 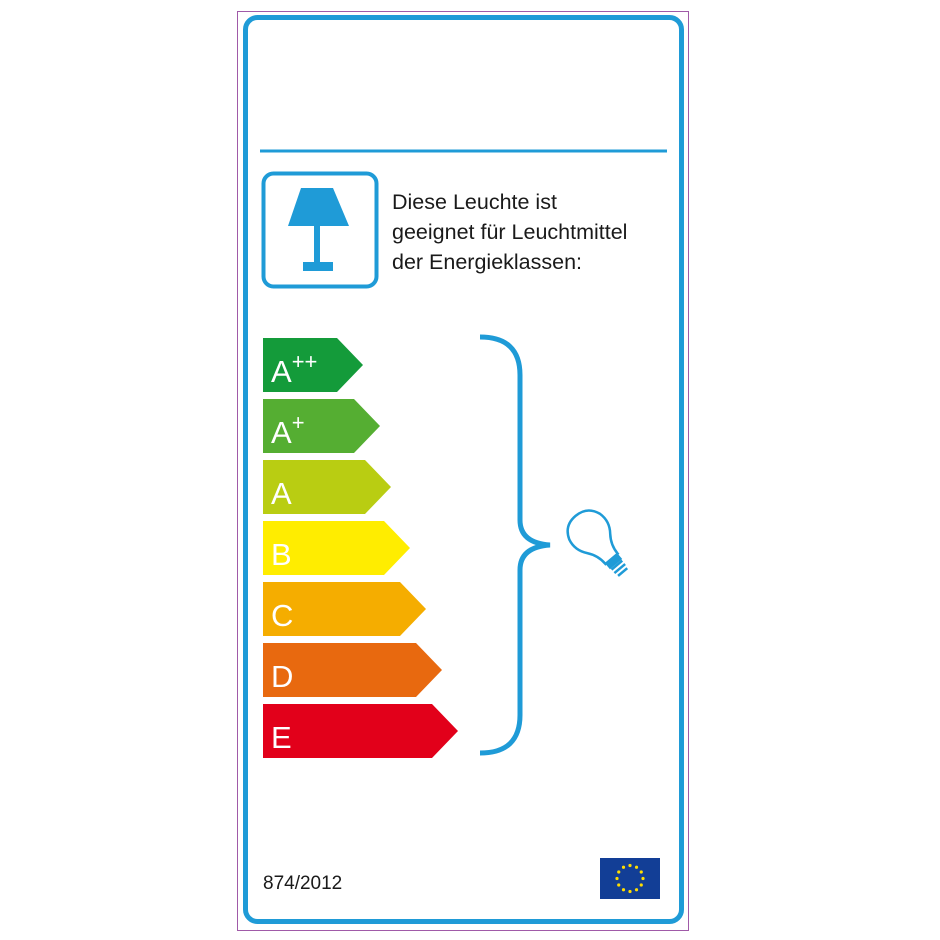 I want to click on description-line: der Energieklassen:, so click(x=487, y=262).